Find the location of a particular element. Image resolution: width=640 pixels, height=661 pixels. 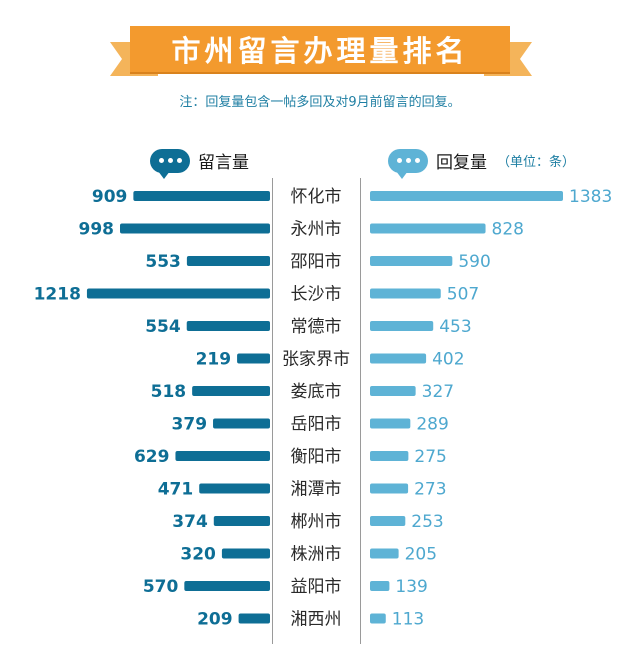

value-label-right-7: 289 is located at coordinates (432, 425).